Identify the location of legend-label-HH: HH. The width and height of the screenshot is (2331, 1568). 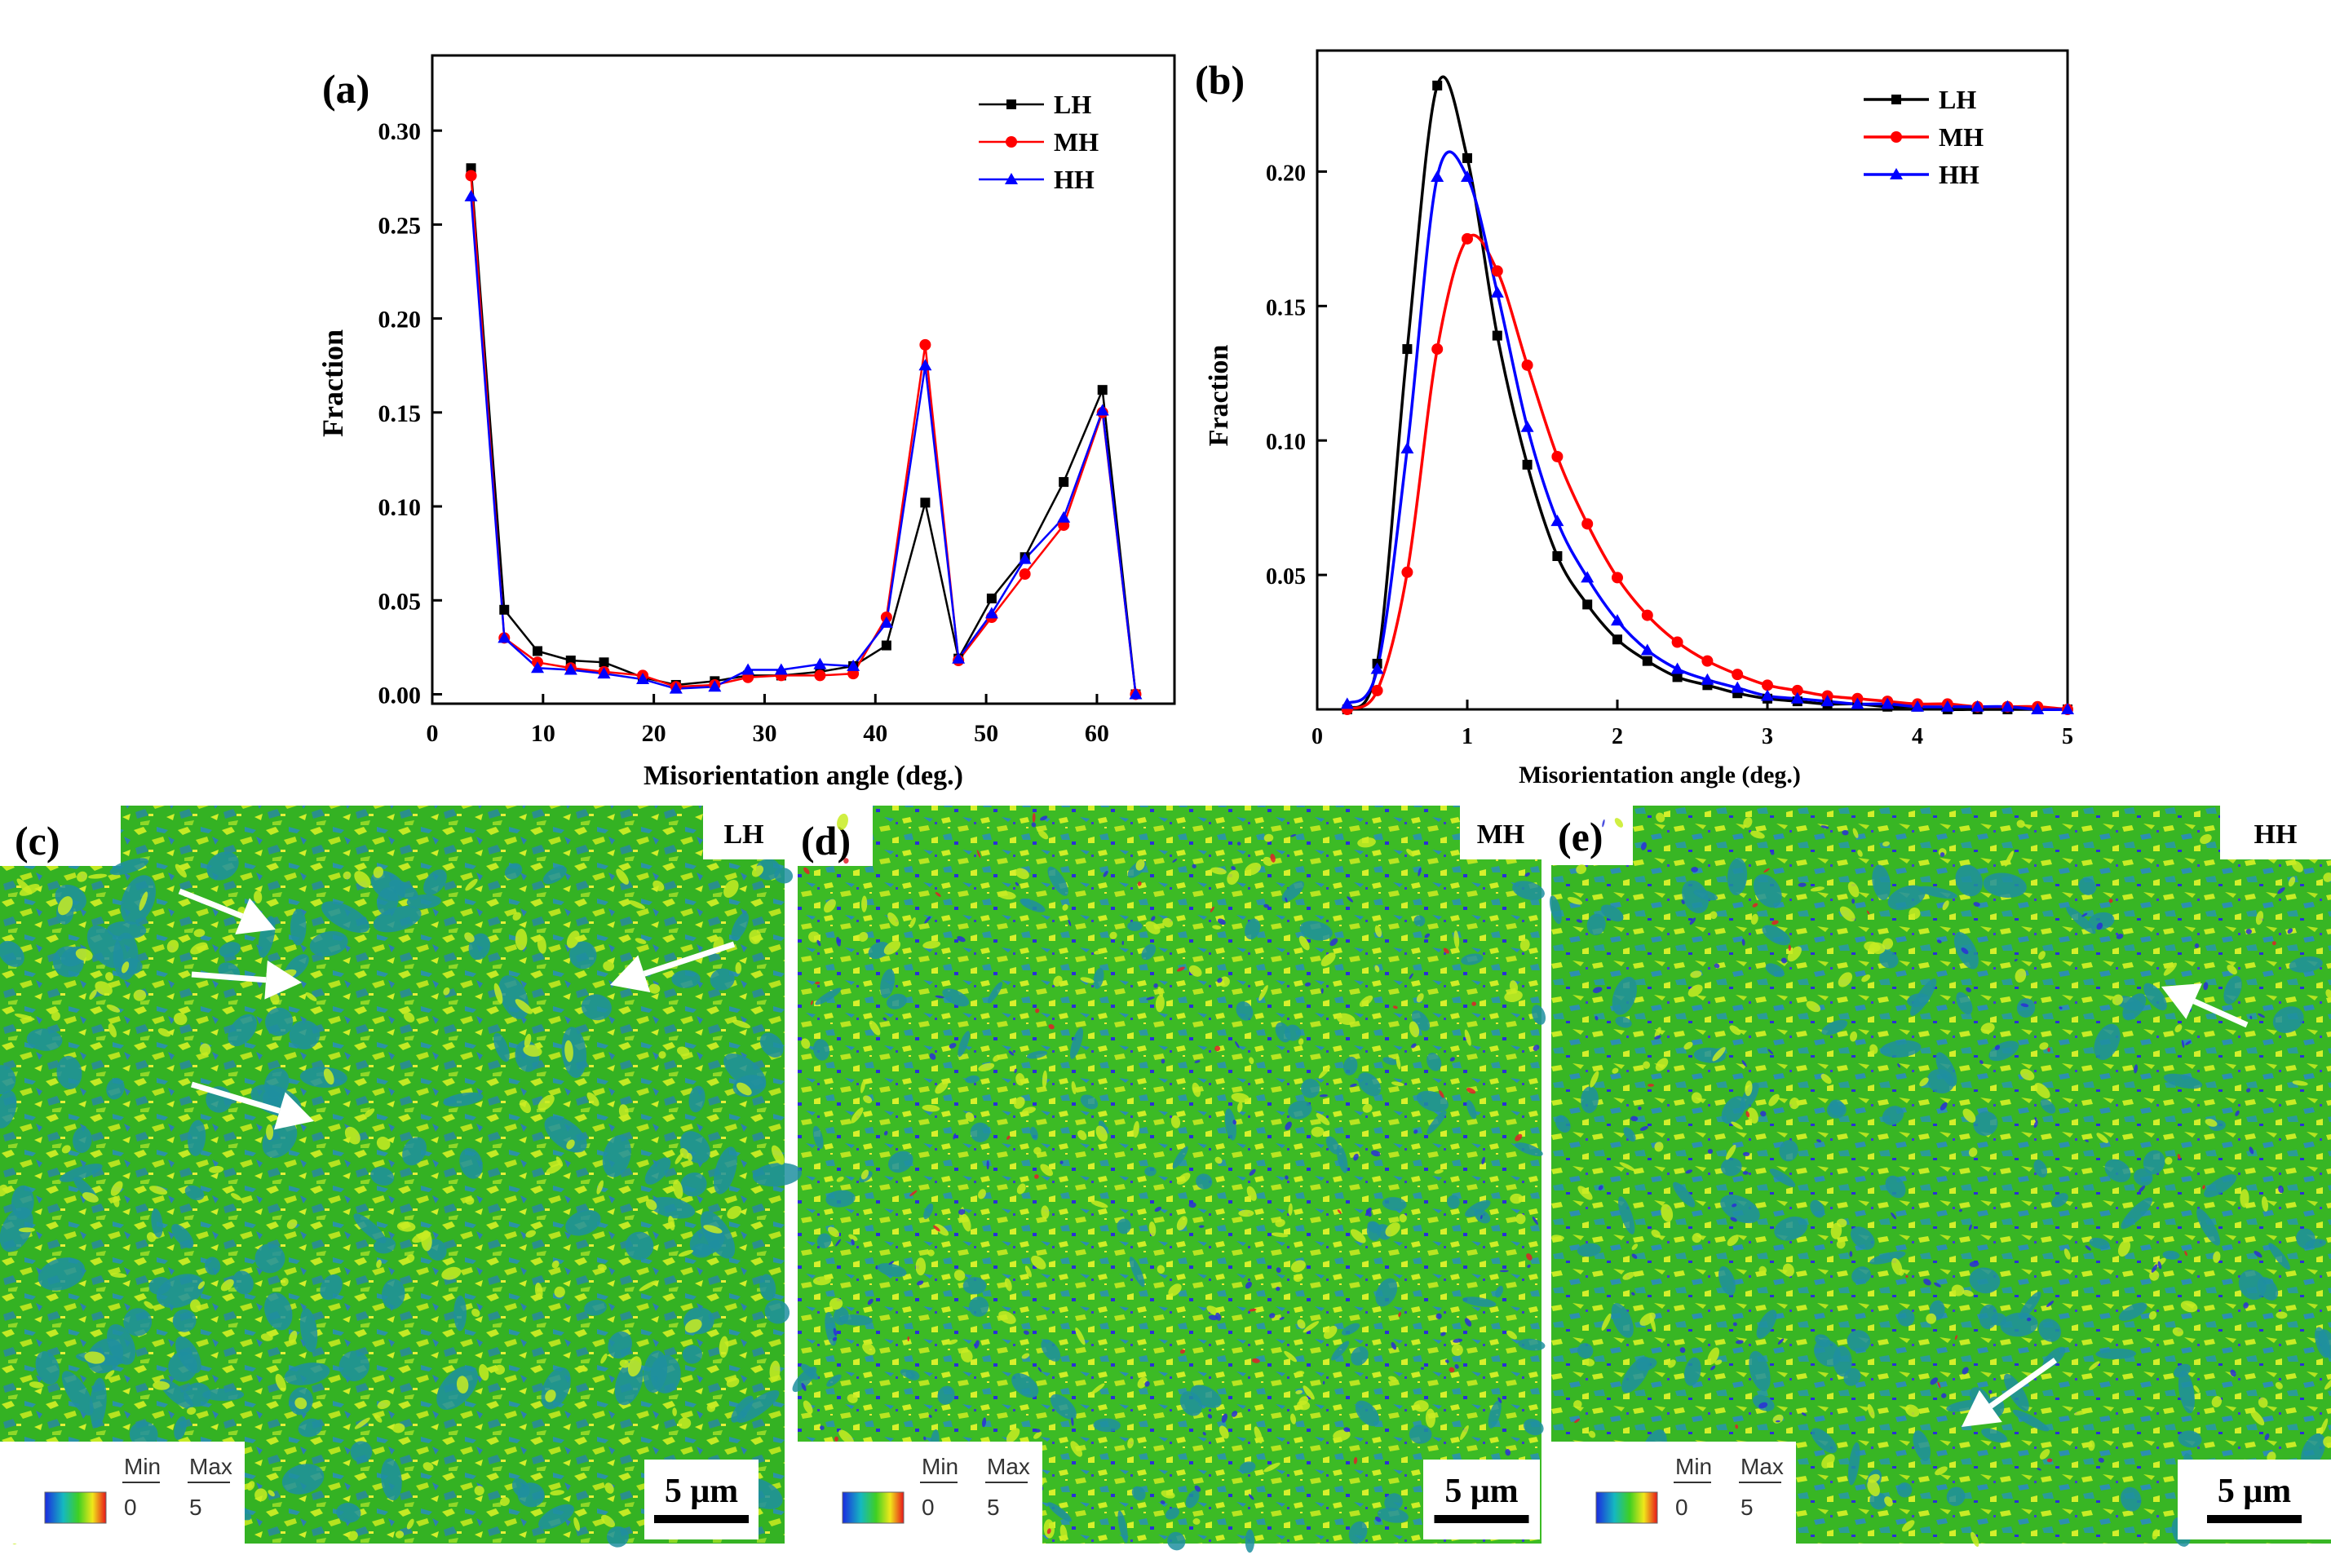
(1075, 179).